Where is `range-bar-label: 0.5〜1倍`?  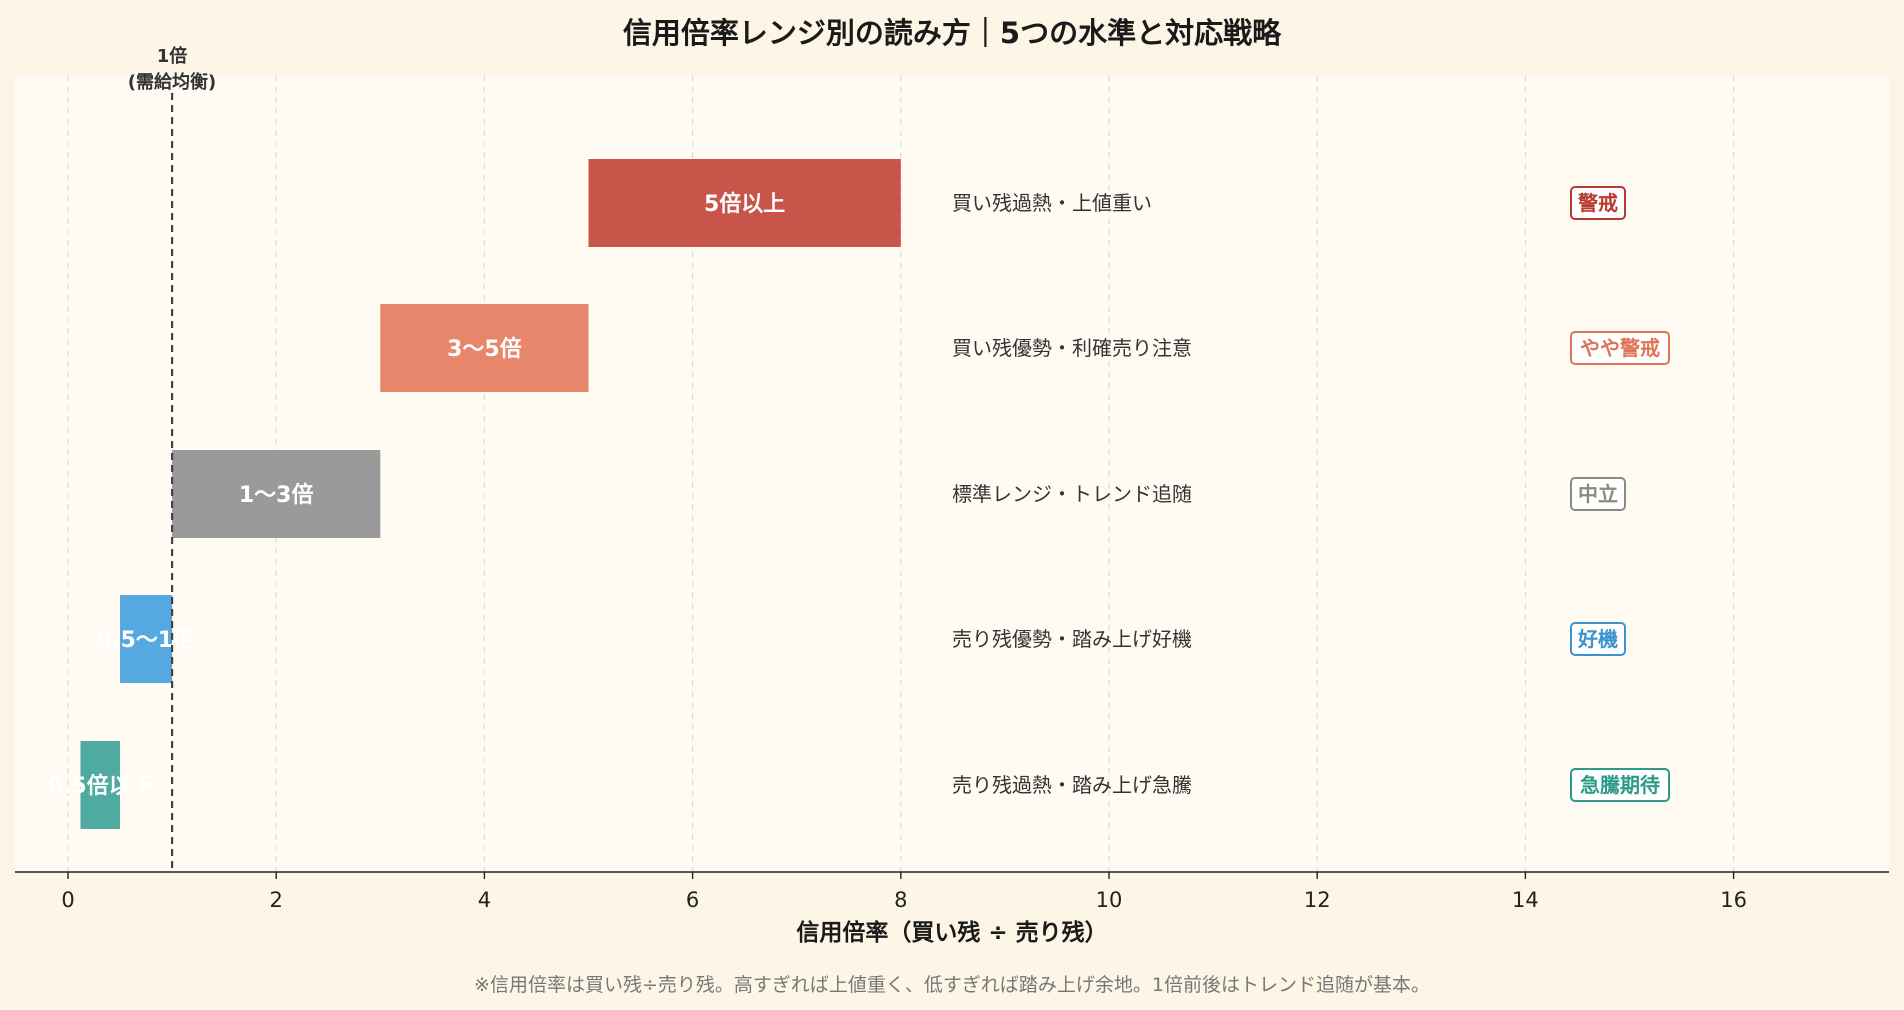
range-bar-label: 0.5〜1倍 is located at coordinates (146, 640).